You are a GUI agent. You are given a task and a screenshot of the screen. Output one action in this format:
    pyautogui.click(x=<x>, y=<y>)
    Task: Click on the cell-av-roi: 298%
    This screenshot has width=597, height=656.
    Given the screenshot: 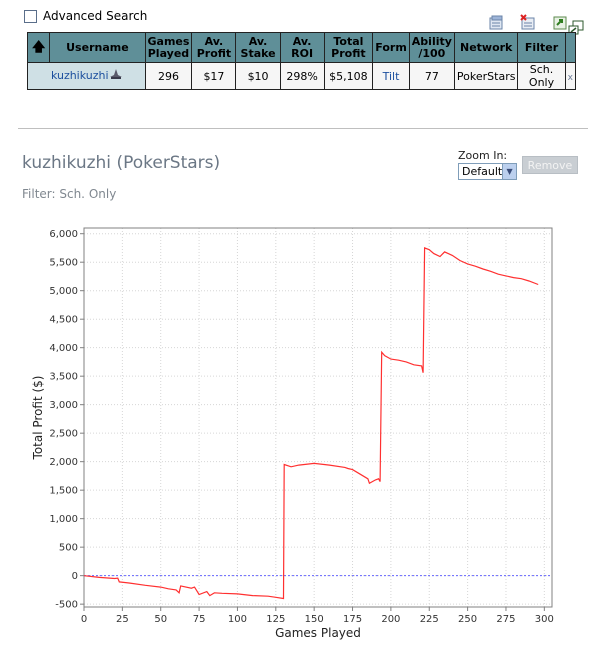 What is the action you would take?
    pyautogui.click(x=302, y=76)
    